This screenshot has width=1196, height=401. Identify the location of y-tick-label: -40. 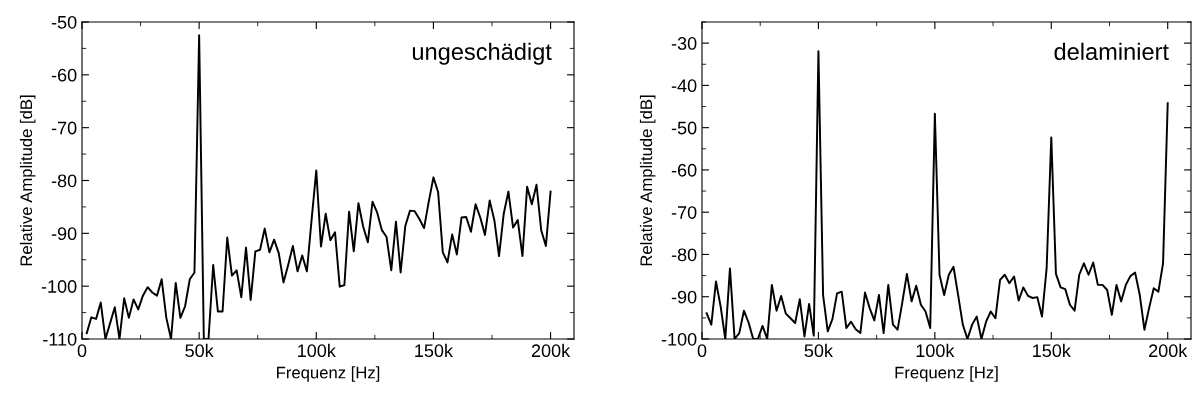
(684, 86).